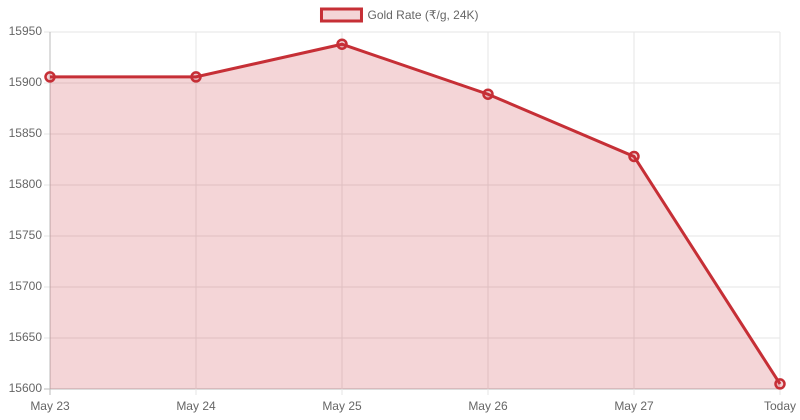 The width and height of the screenshot is (800, 420). What do you see at coordinates (26, 388) in the screenshot?
I see `y-tick-label: 15600` at bounding box center [26, 388].